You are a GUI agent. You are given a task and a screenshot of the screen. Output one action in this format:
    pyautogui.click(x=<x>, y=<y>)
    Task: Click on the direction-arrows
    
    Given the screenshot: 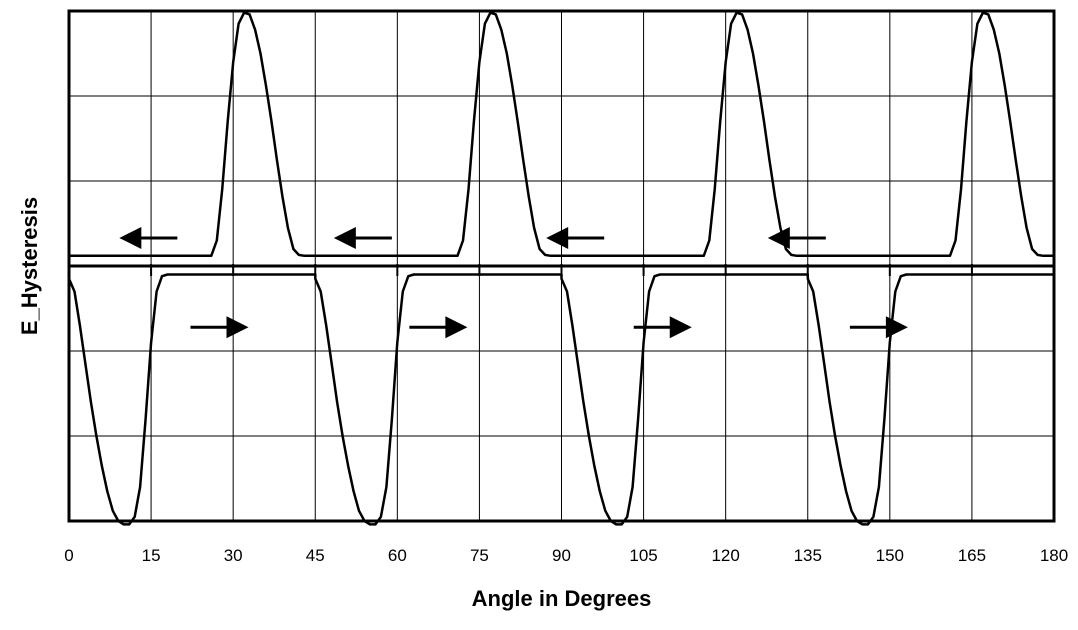 What is the action you would take?
    pyautogui.click(x=513, y=282)
    